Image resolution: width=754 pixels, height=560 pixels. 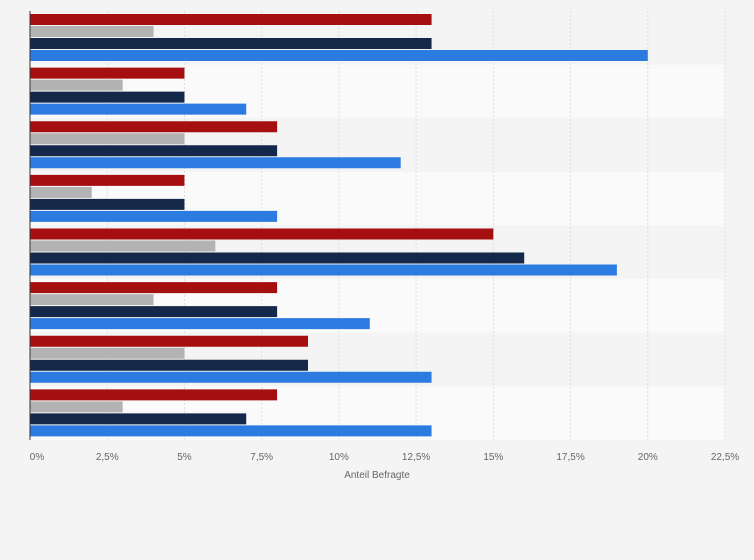 What do you see at coordinates (570, 457) in the screenshot?
I see `x-tick-label: 17,5%` at bounding box center [570, 457].